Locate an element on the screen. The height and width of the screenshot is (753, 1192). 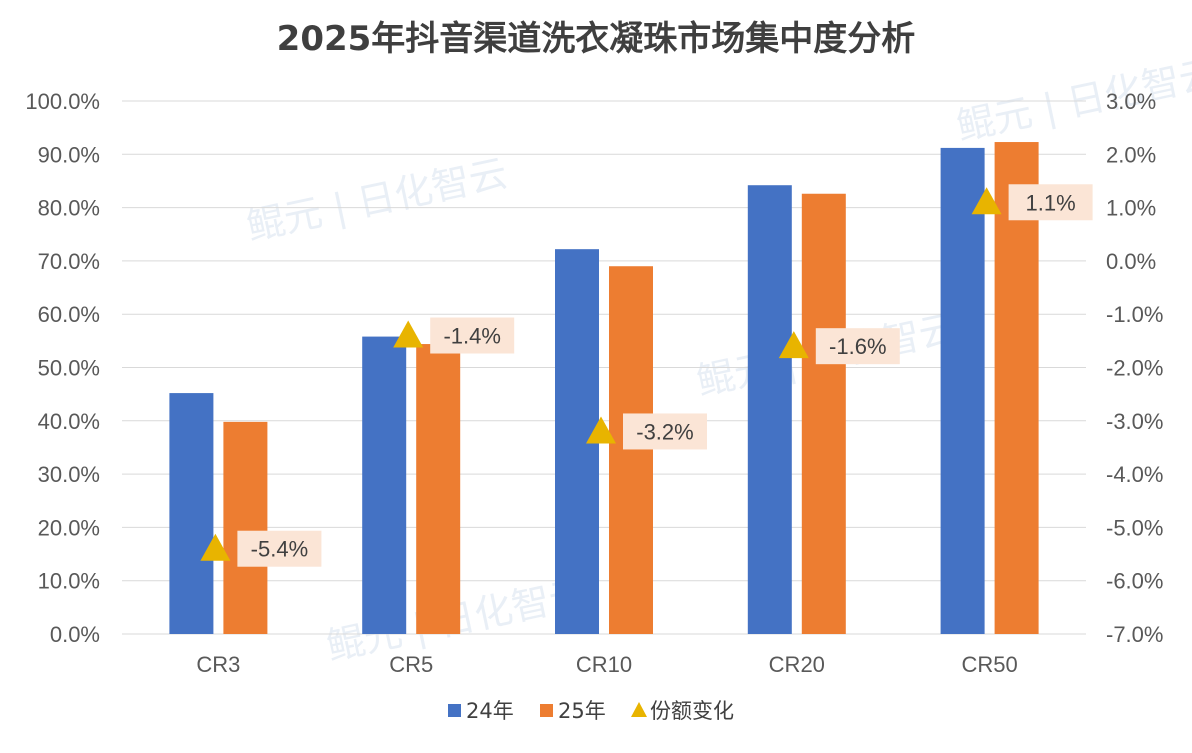
right-tick-label: -2.0% is located at coordinates (1134, 368).